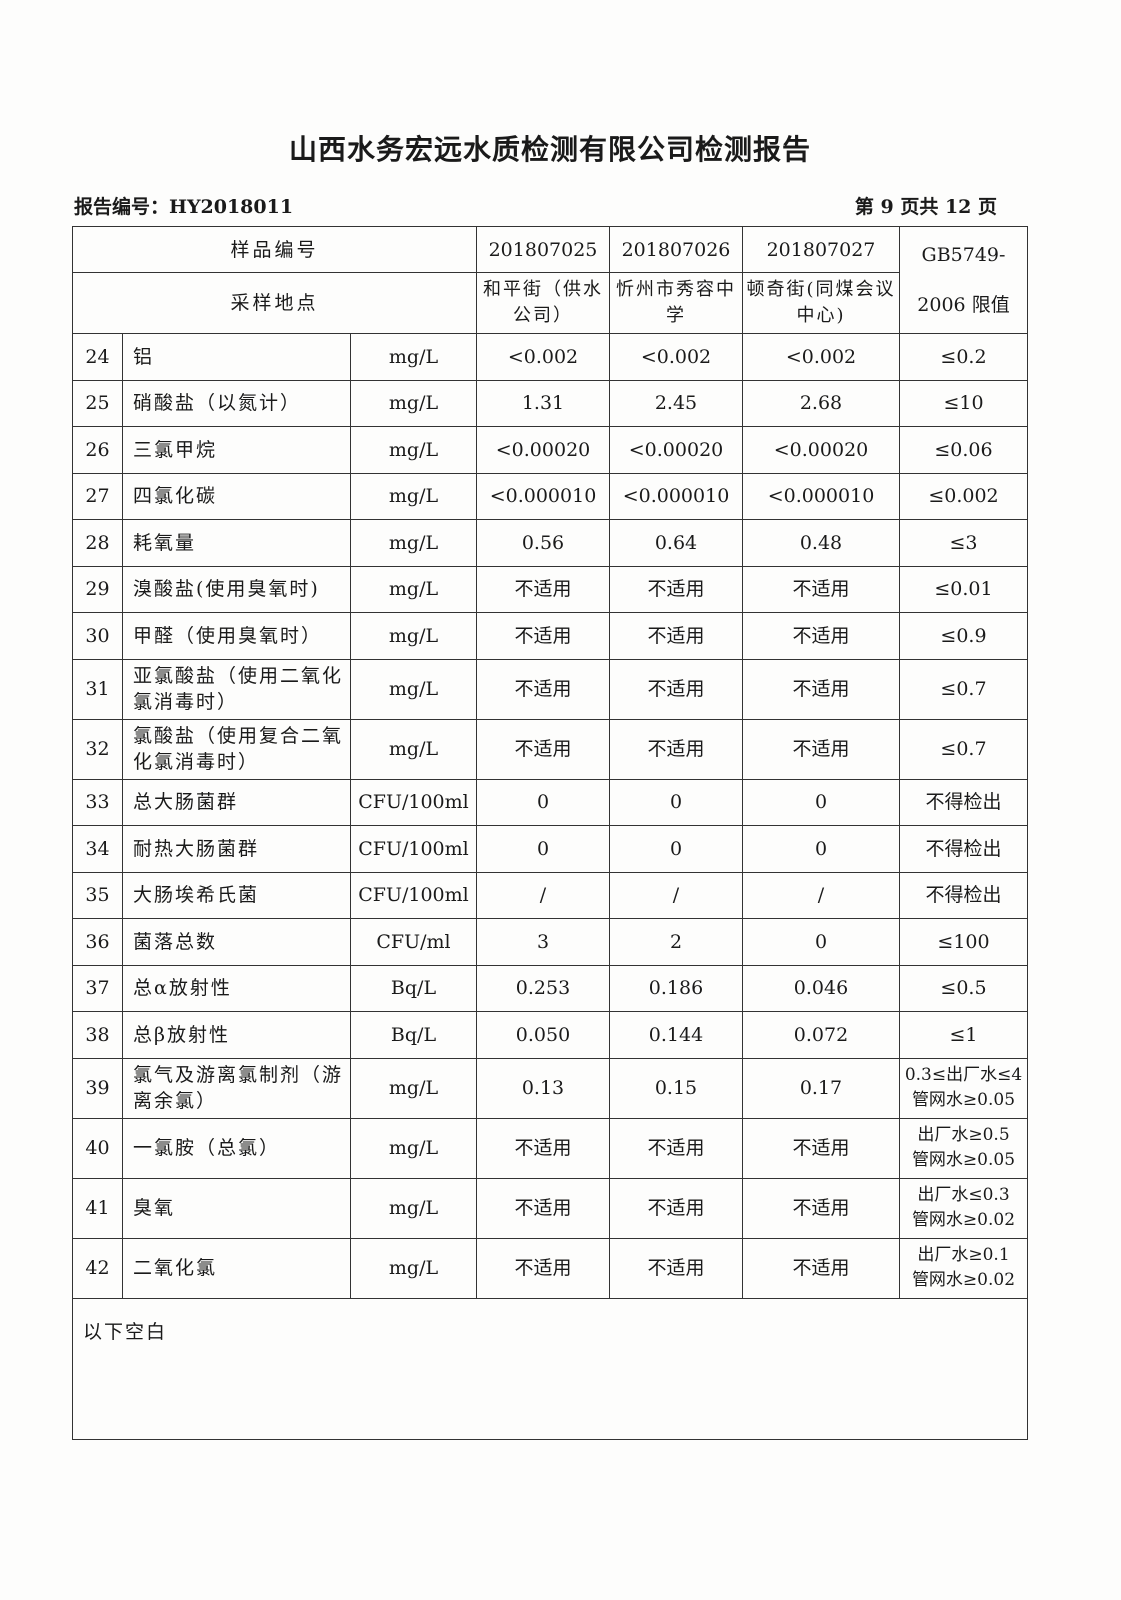  I want to click on limit-line: ≤100, so click(963, 941).